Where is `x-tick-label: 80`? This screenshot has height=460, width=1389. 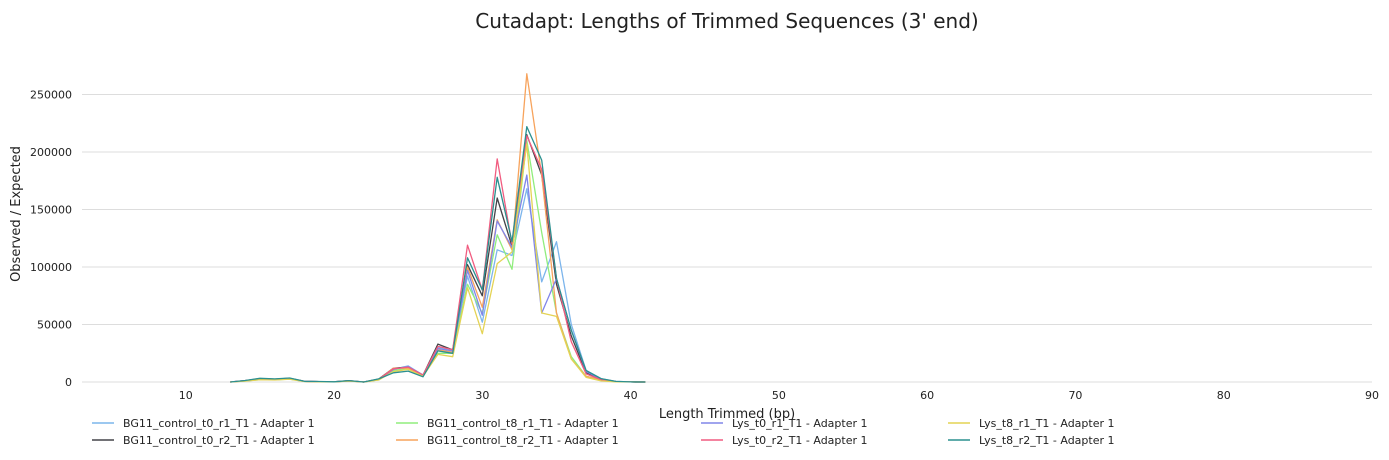
x-tick-label: 80 is located at coordinates (1224, 395).